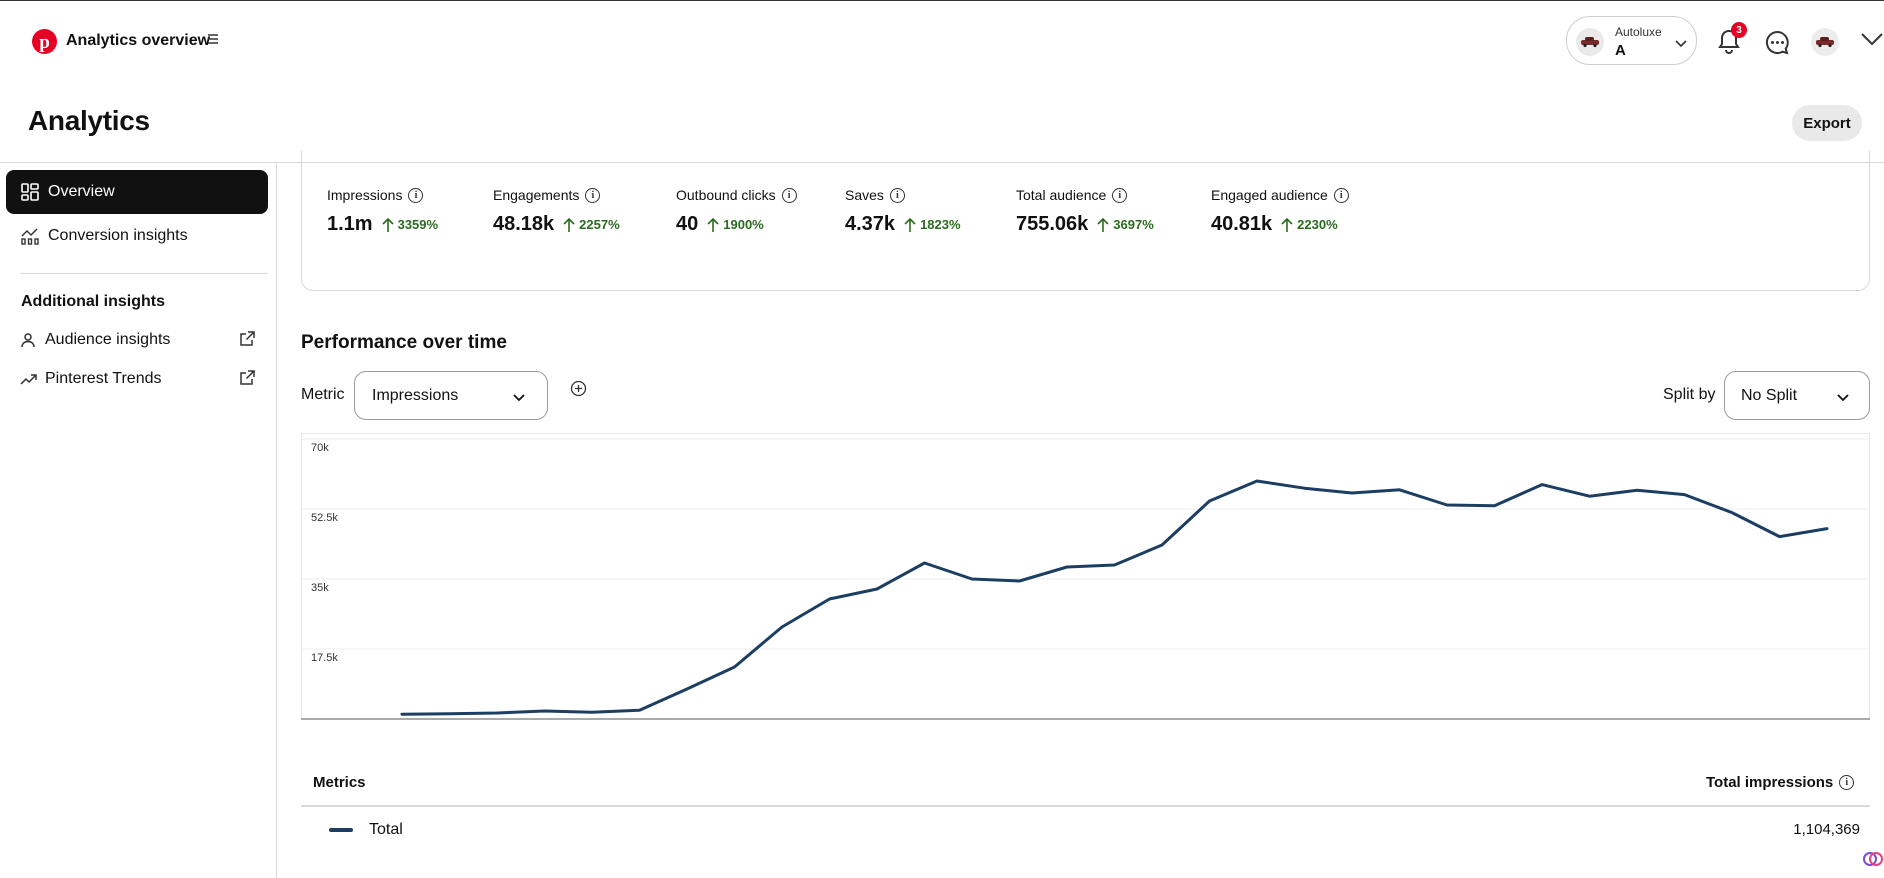 The width and height of the screenshot is (1884, 878). I want to click on table-divider, so click(1085, 806).